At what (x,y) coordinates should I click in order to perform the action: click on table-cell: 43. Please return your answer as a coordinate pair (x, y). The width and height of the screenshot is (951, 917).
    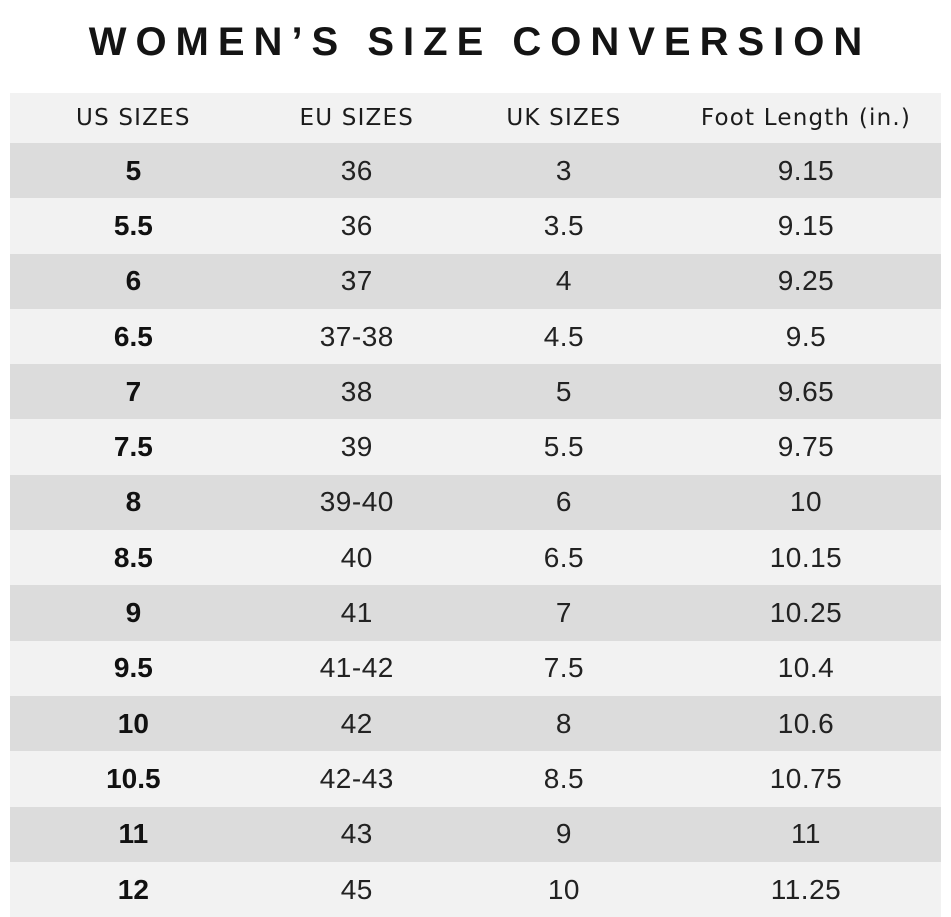
    Looking at the image, I should click on (356, 834).